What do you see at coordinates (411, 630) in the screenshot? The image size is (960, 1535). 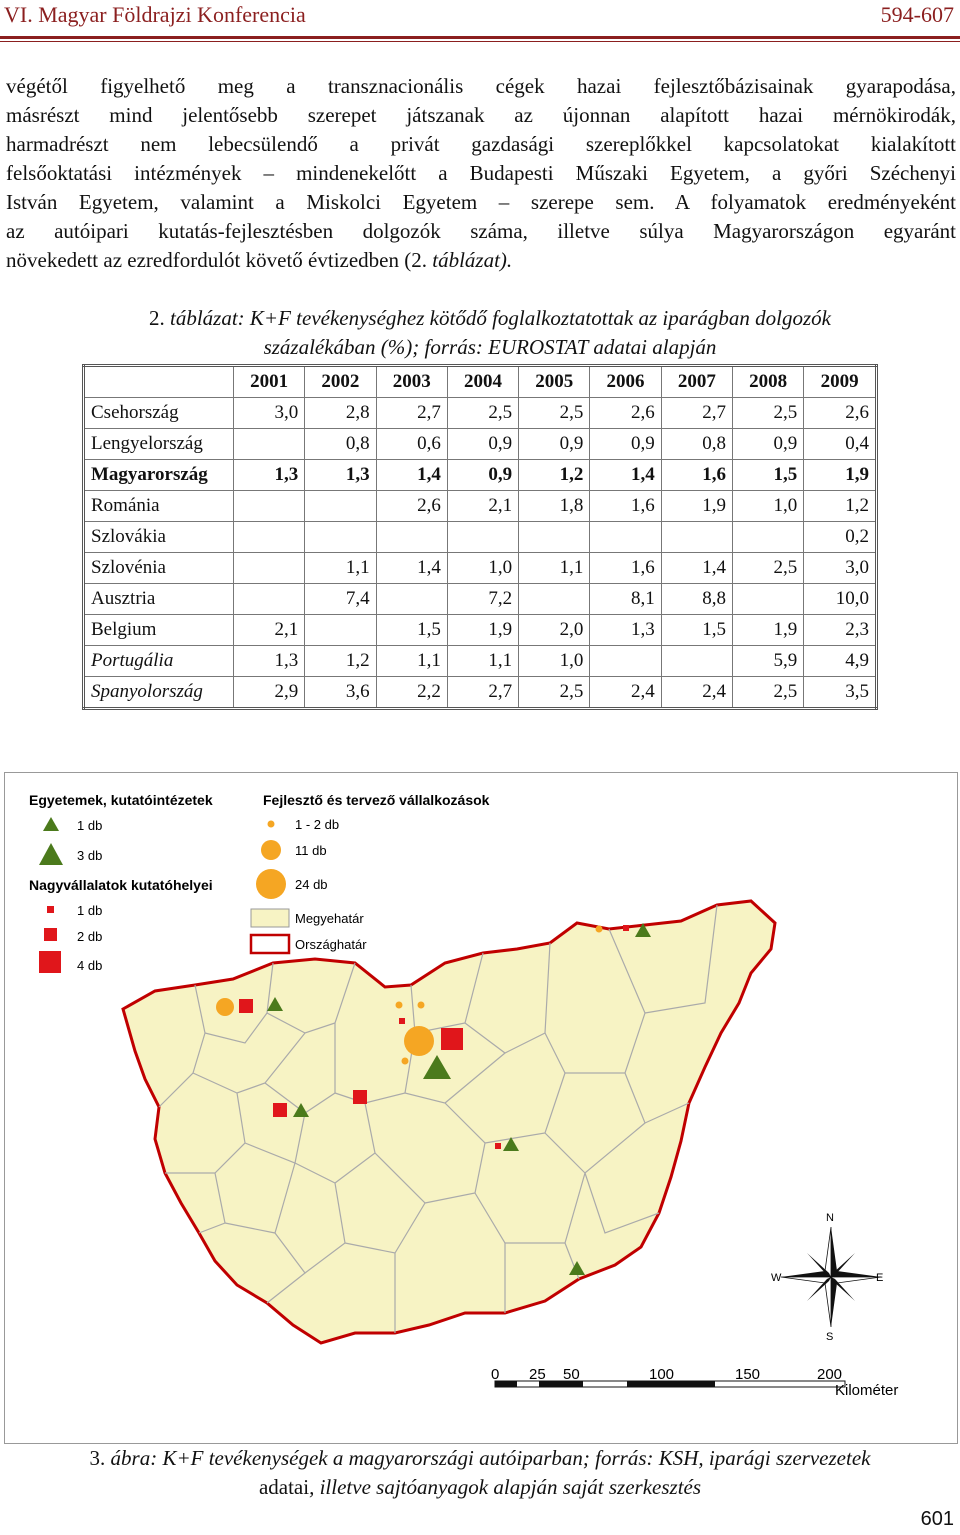 I see `value-cell: 1,5` at bounding box center [411, 630].